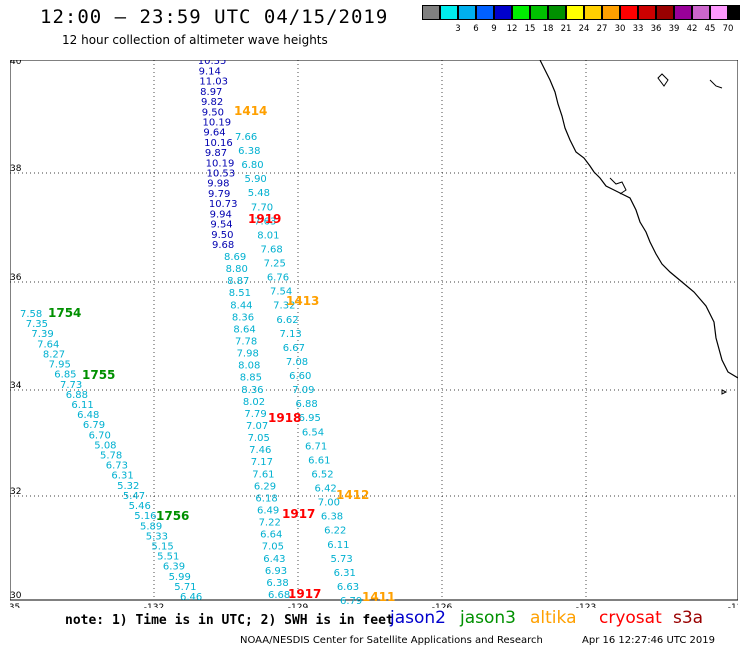  Describe the element at coordinates (241, 305) in the screenshot. I see `swh-value: 8.44` at that location.